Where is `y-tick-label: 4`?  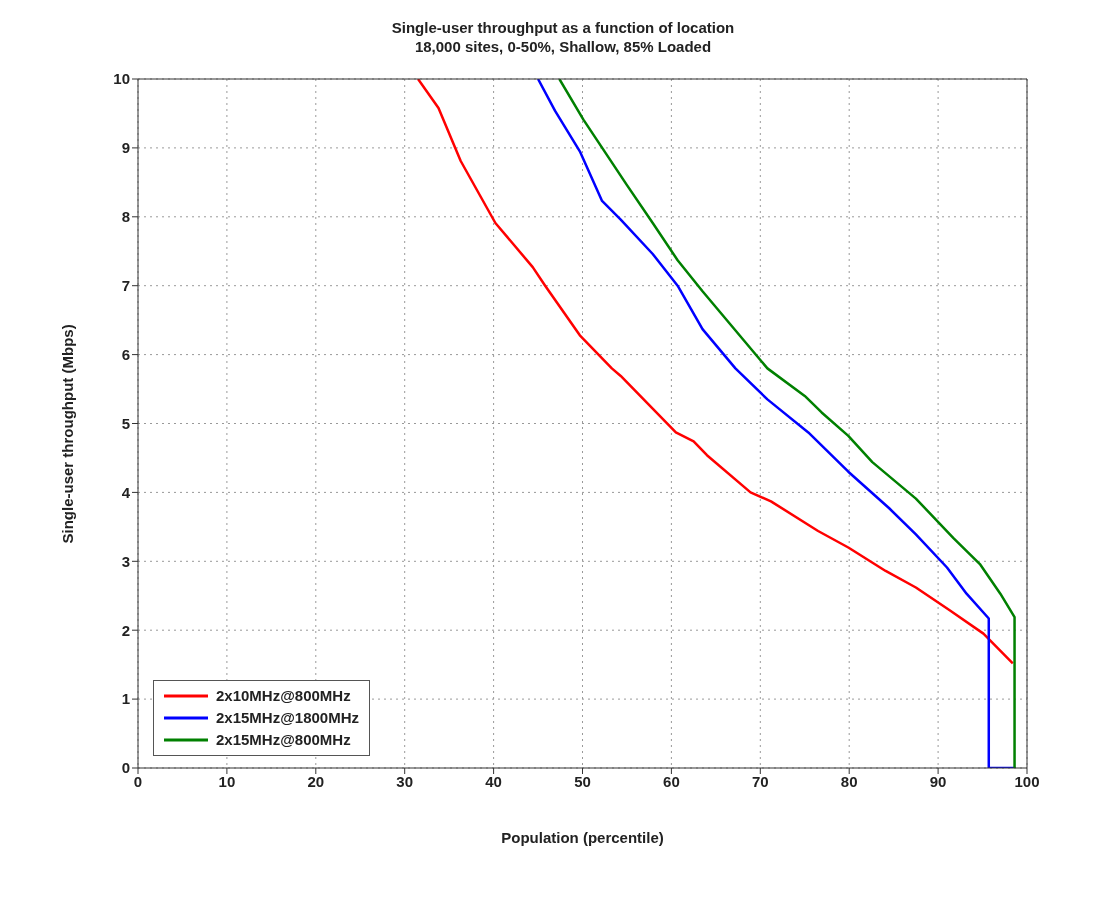
y-tick-label: 4 is located at coordinates (126, 492).